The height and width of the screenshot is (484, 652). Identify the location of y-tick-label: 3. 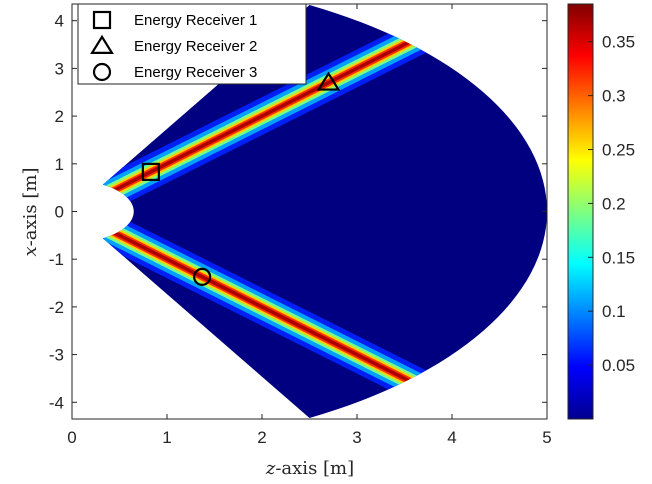
(59, 68).